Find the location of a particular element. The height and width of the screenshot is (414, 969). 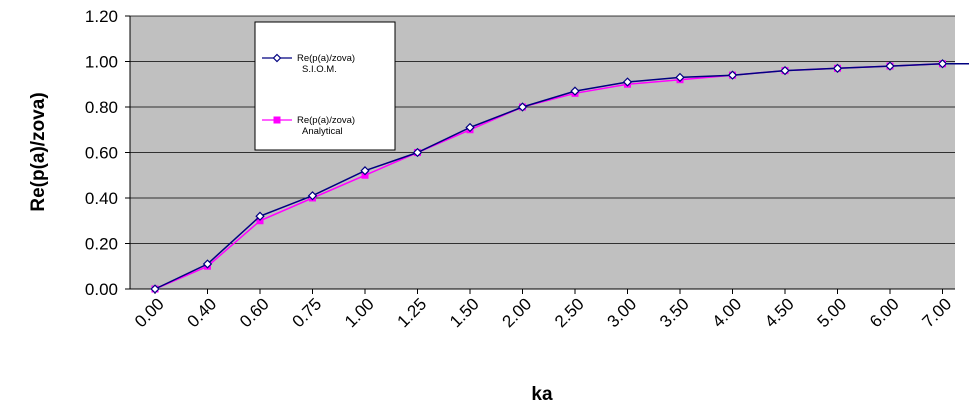

legend-box is located at coordinates (325, 86).